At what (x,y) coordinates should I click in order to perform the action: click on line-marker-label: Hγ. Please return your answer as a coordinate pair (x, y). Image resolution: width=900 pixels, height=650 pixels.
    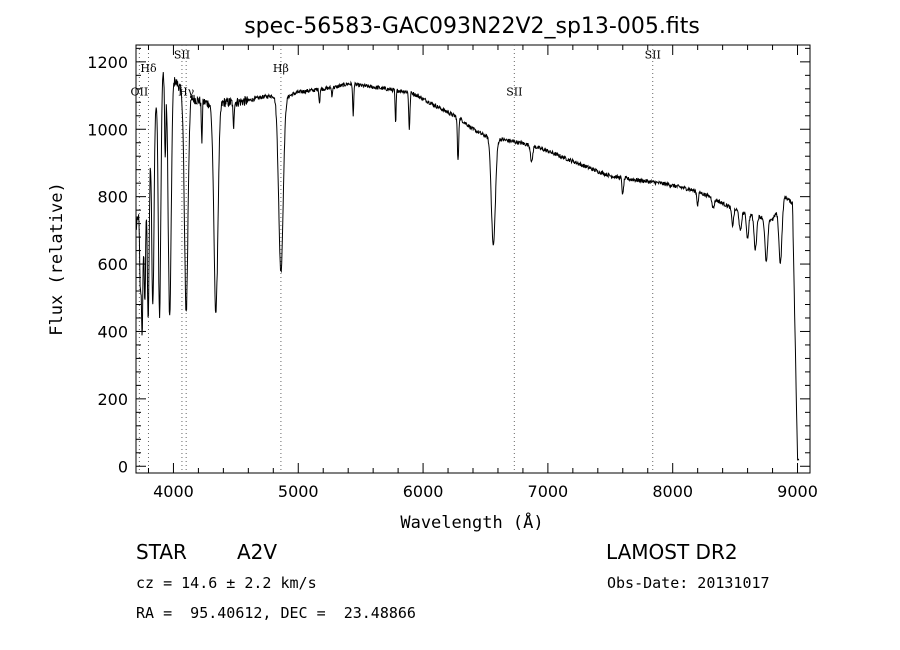
    Looking at the image, I should click on (186, 92).